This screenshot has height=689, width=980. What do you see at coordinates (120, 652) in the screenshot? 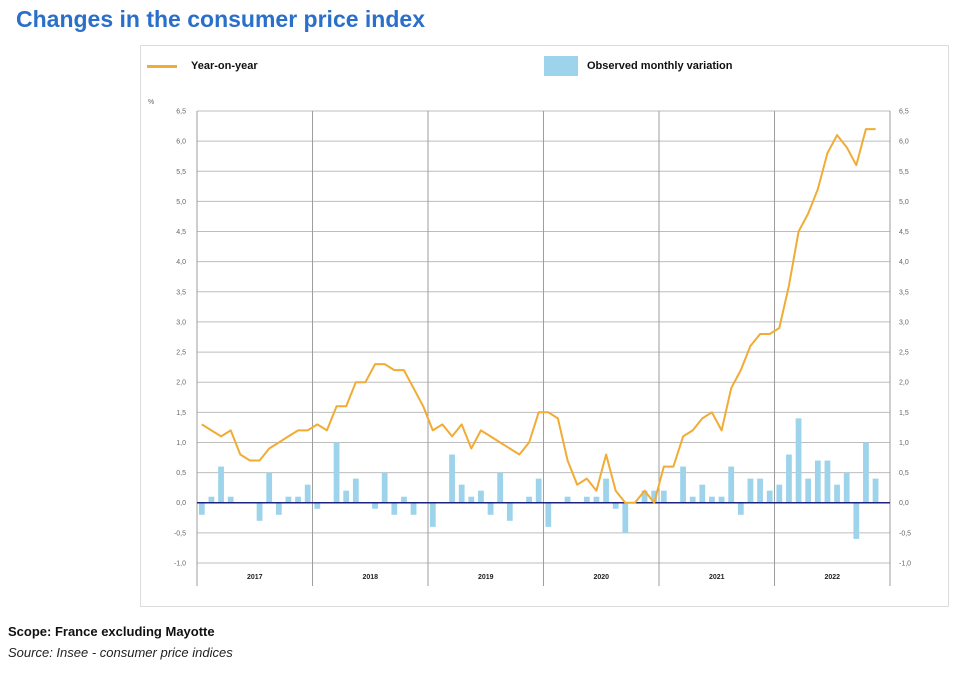
I see `source-note: Source: Insee - consumer price indices` at bounding box center [120, 652].